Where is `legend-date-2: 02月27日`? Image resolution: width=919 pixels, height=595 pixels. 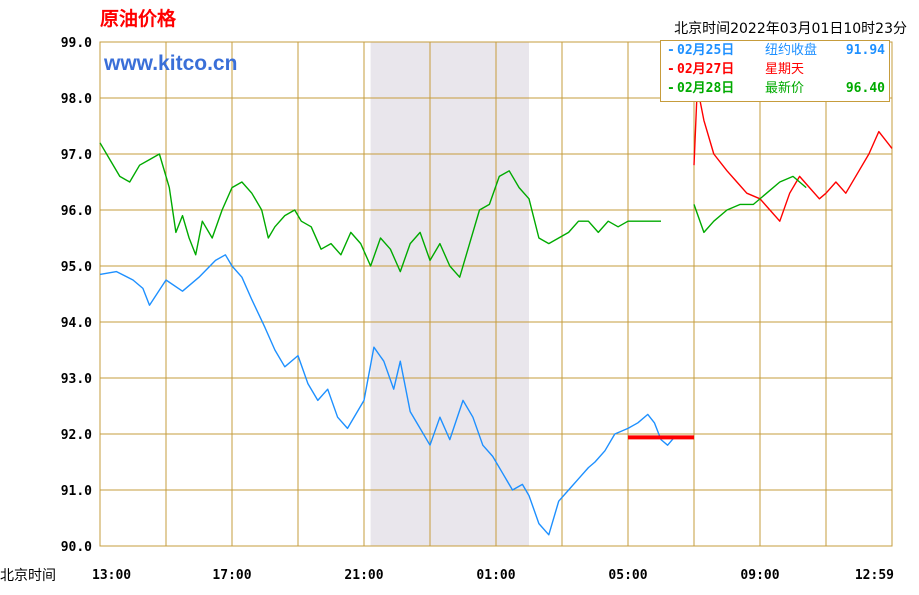 legend-date-2: 02月27日 is located at coordinates (706, 69).